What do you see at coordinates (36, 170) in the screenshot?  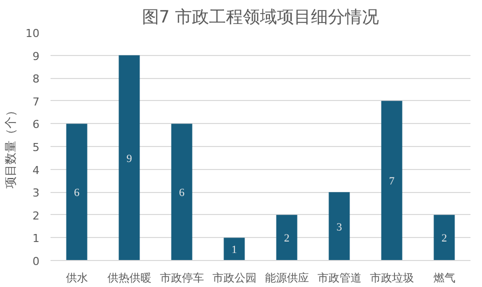 I see `y-tick-label: 4` at bounding box center [36, 170].